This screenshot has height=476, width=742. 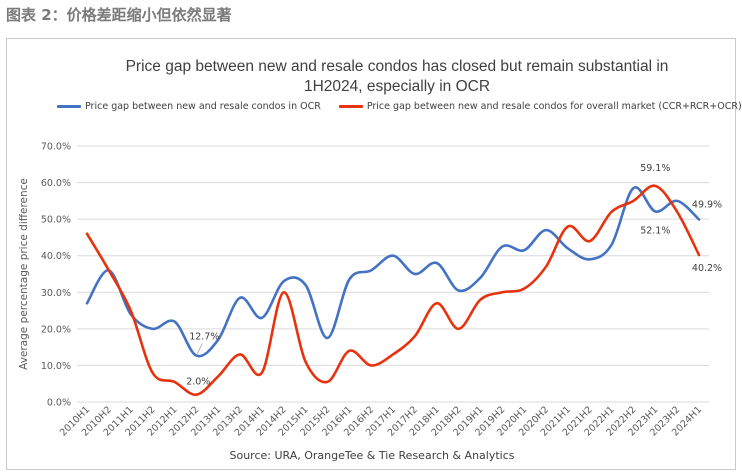 What do you see at coordinates (119, 15) in the screenshot?
I see `figure-caption: 图表 2：价格差距缩小但依然显著` at bounding box center [119, 15].